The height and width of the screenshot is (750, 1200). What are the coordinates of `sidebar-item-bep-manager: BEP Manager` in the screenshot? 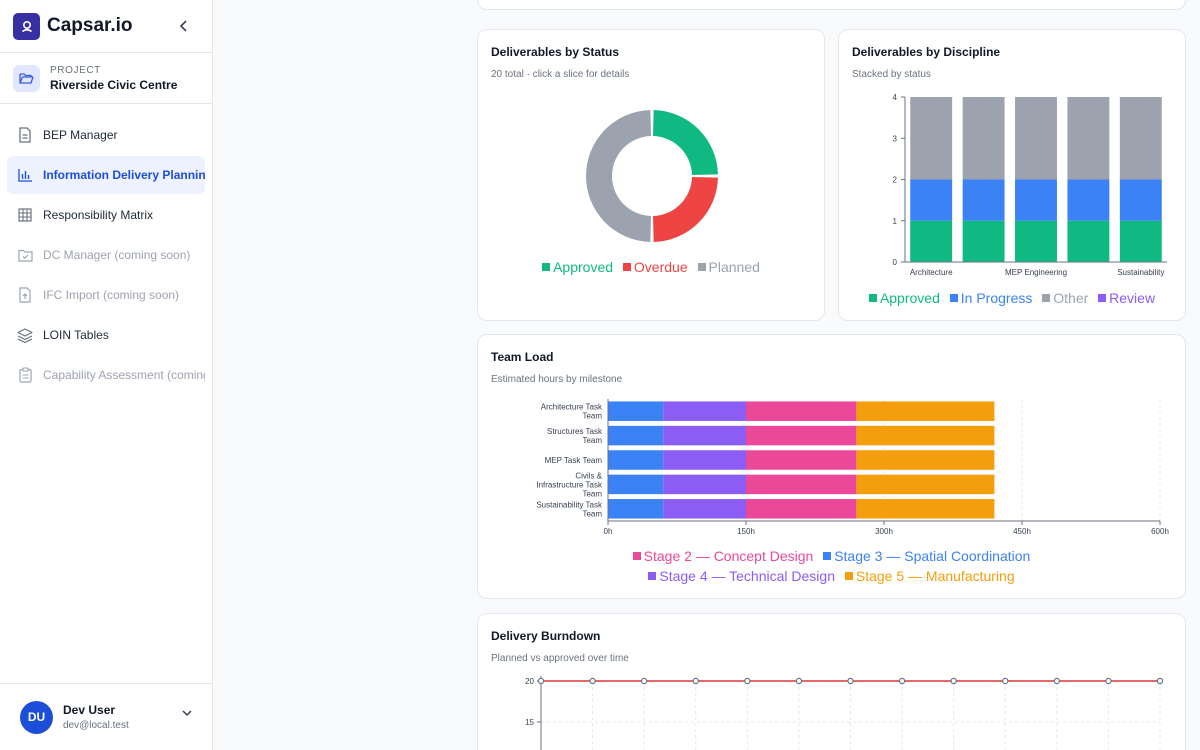 It's located at (106, 135).